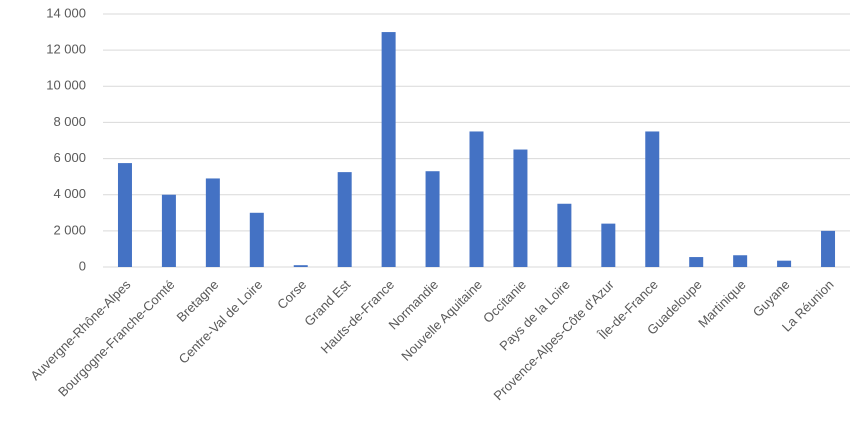 This screenshot has width=867, height=437. Describe the element at coordinates (69, 229) in the screenshot. I see `y-tick-label: 2 000` at that location.